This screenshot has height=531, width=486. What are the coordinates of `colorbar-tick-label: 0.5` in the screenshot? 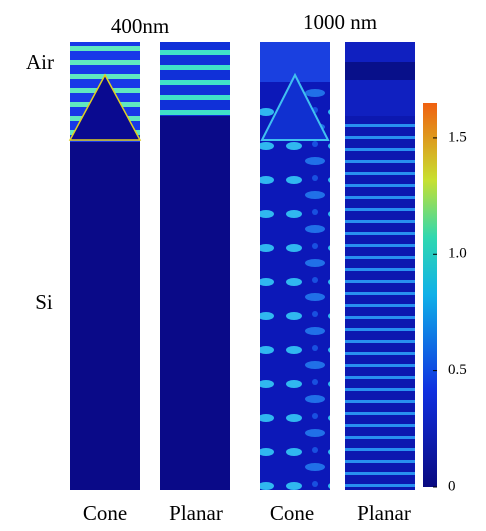 It's located at (457, 370).